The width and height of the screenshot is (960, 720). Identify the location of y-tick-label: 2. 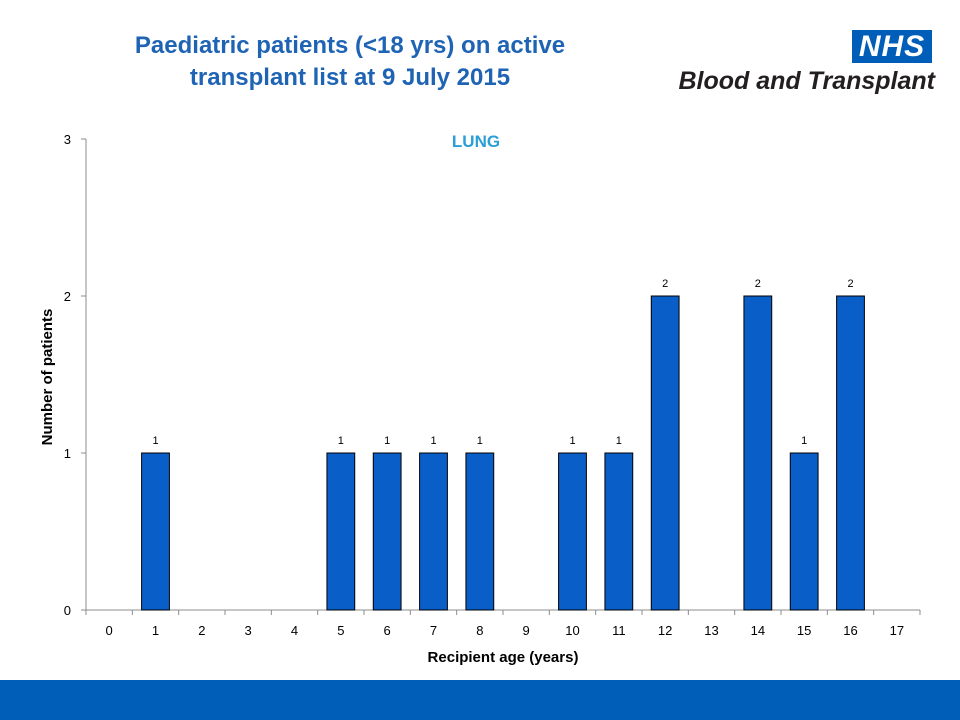
(67, 296).